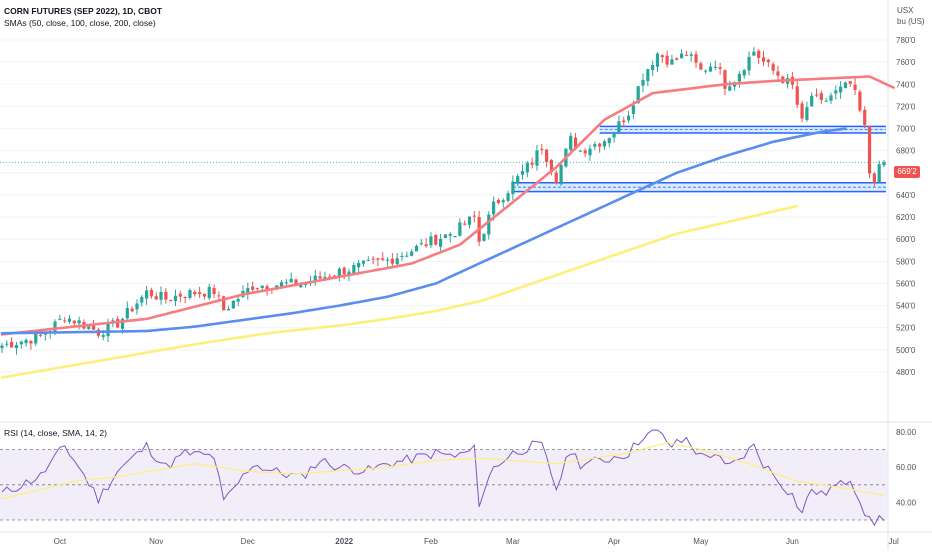 This screenshot has width=932, height=555. I want to click on y-tick-label: 480'0, so click(906, 372).